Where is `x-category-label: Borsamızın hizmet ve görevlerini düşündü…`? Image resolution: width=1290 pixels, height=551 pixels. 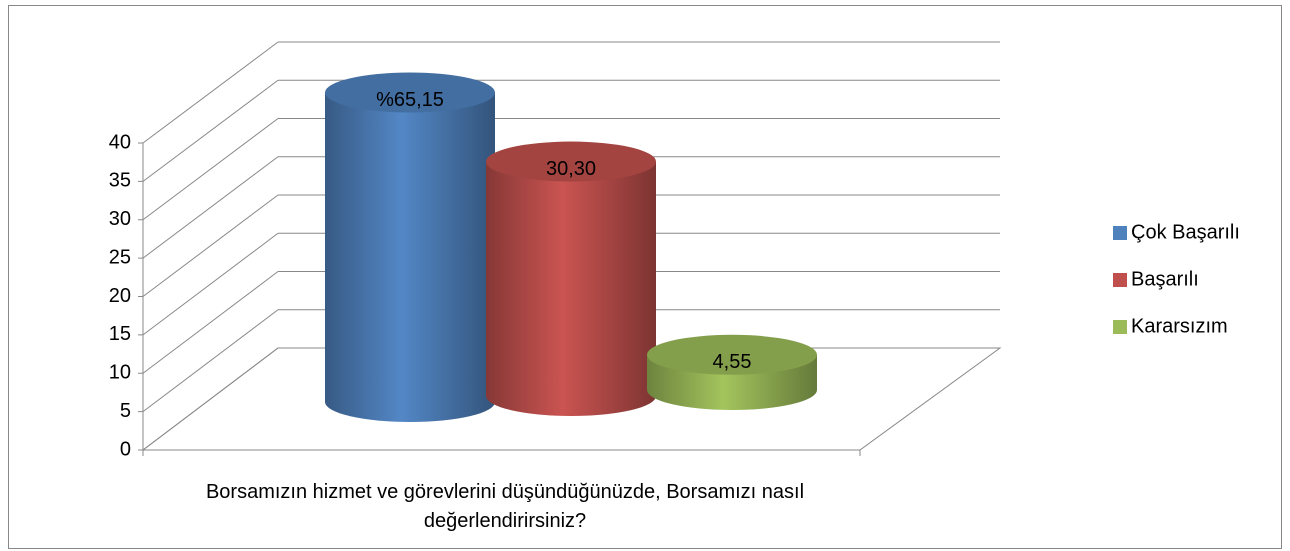
x-category-label: Borsamızın hizmet ve görevlerini düşündü… is located at coordinates (505, 506).